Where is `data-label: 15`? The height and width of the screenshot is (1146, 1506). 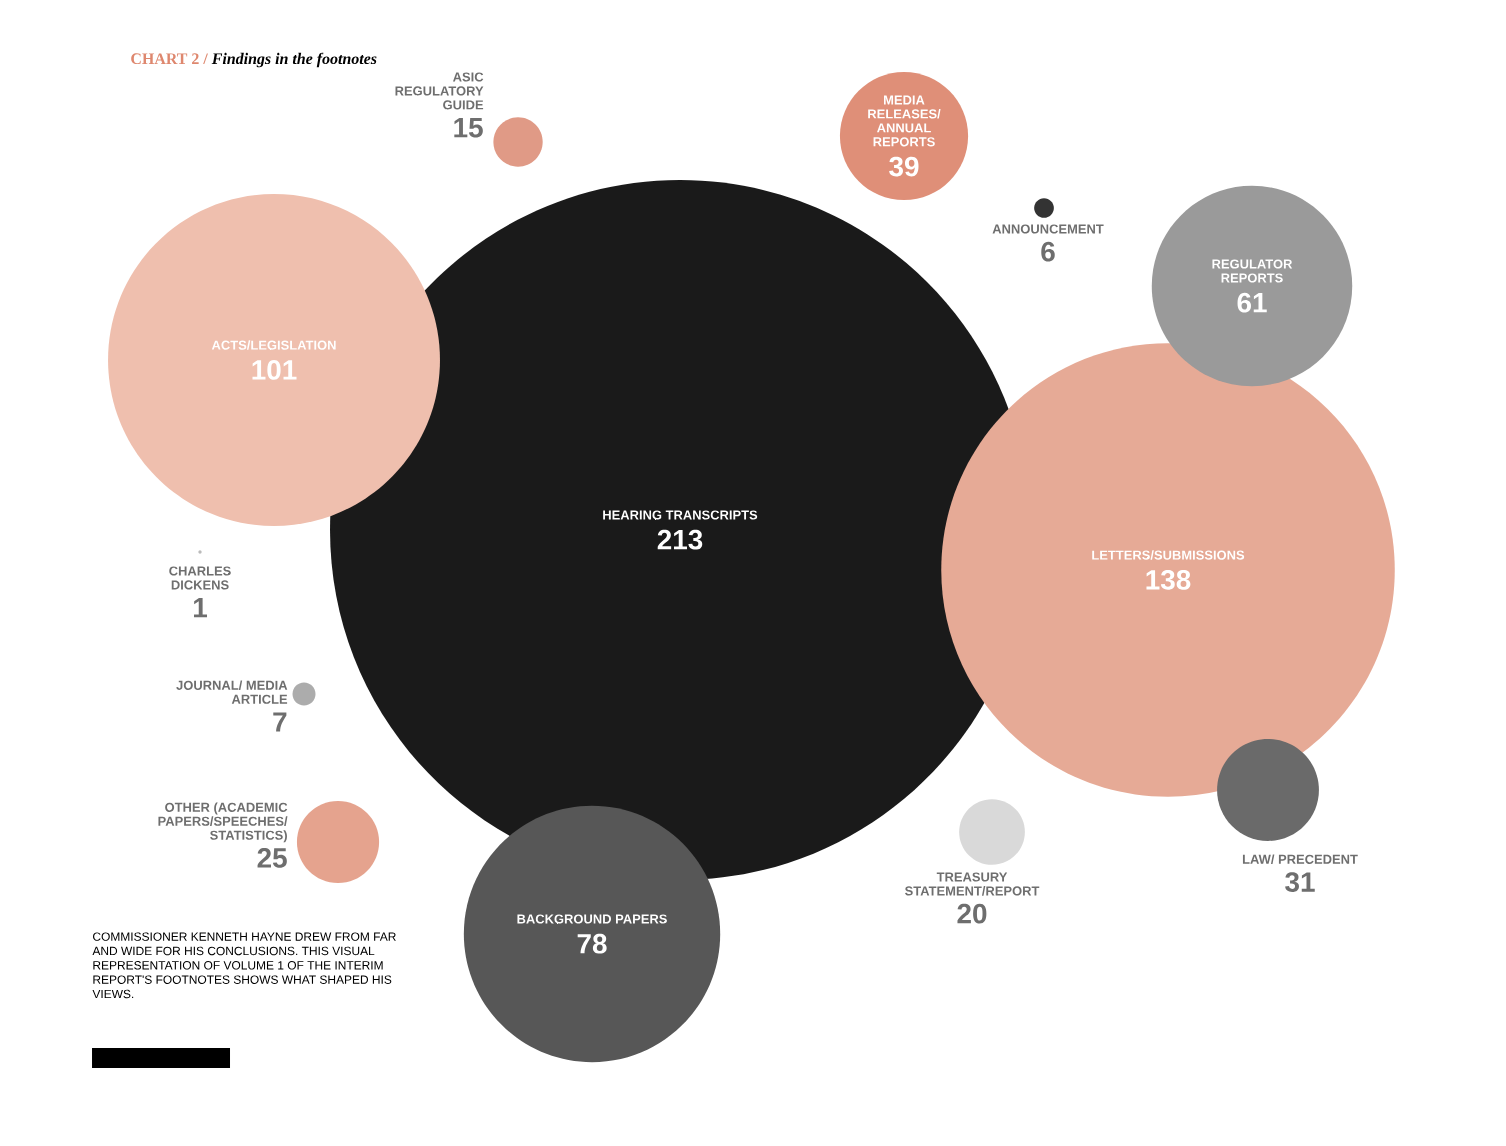 data-label: 15 is located at coordinates (468, 128).